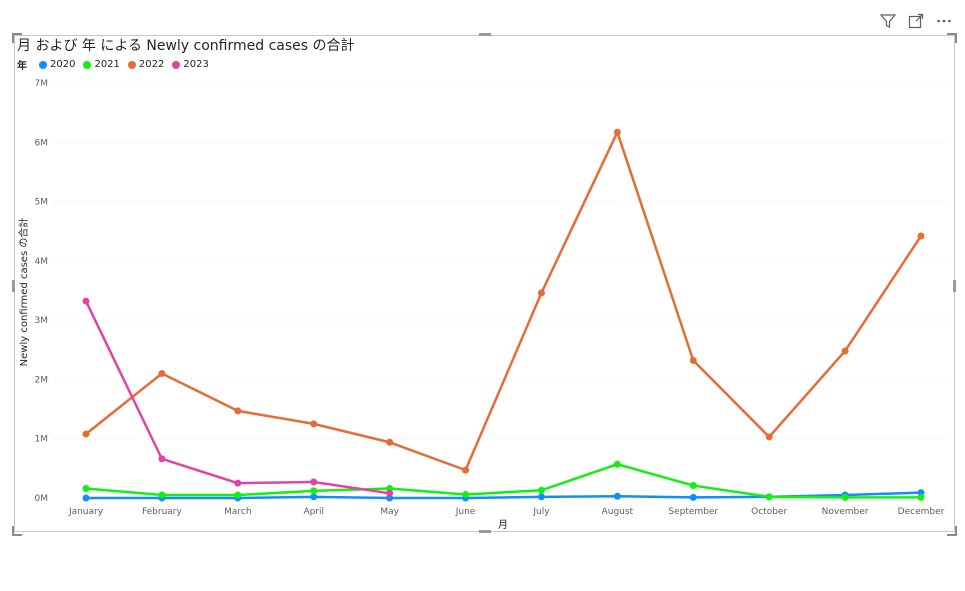 The height and width of the screenshot is (591, 965). Describe the element at coordinates (954, 286) in the screenshot. I see `resize-handle-right` at that location.